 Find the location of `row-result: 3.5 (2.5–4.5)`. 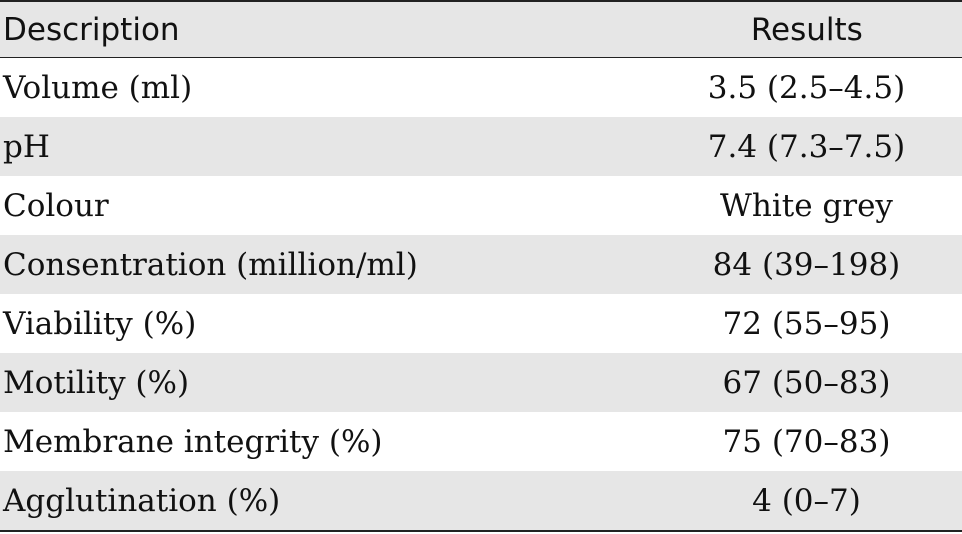

row-result: 3.5 (2.5–4.5) is located at coordinates (806, 87).